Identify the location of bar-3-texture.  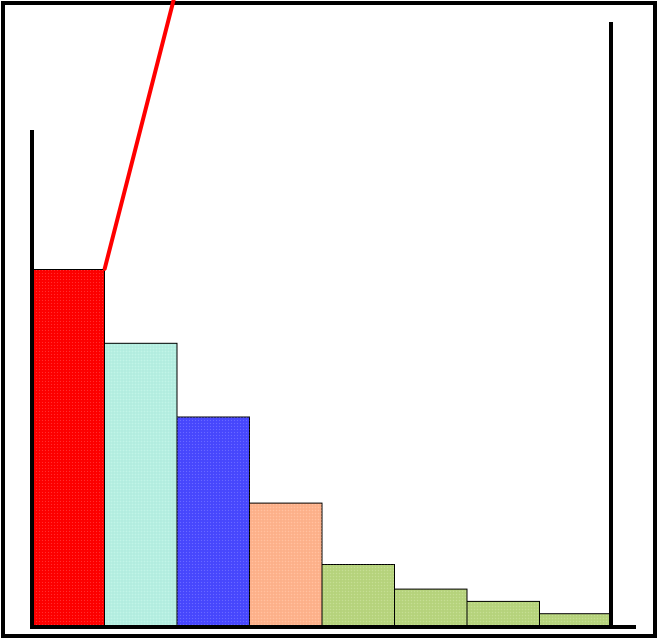
(213, 521).